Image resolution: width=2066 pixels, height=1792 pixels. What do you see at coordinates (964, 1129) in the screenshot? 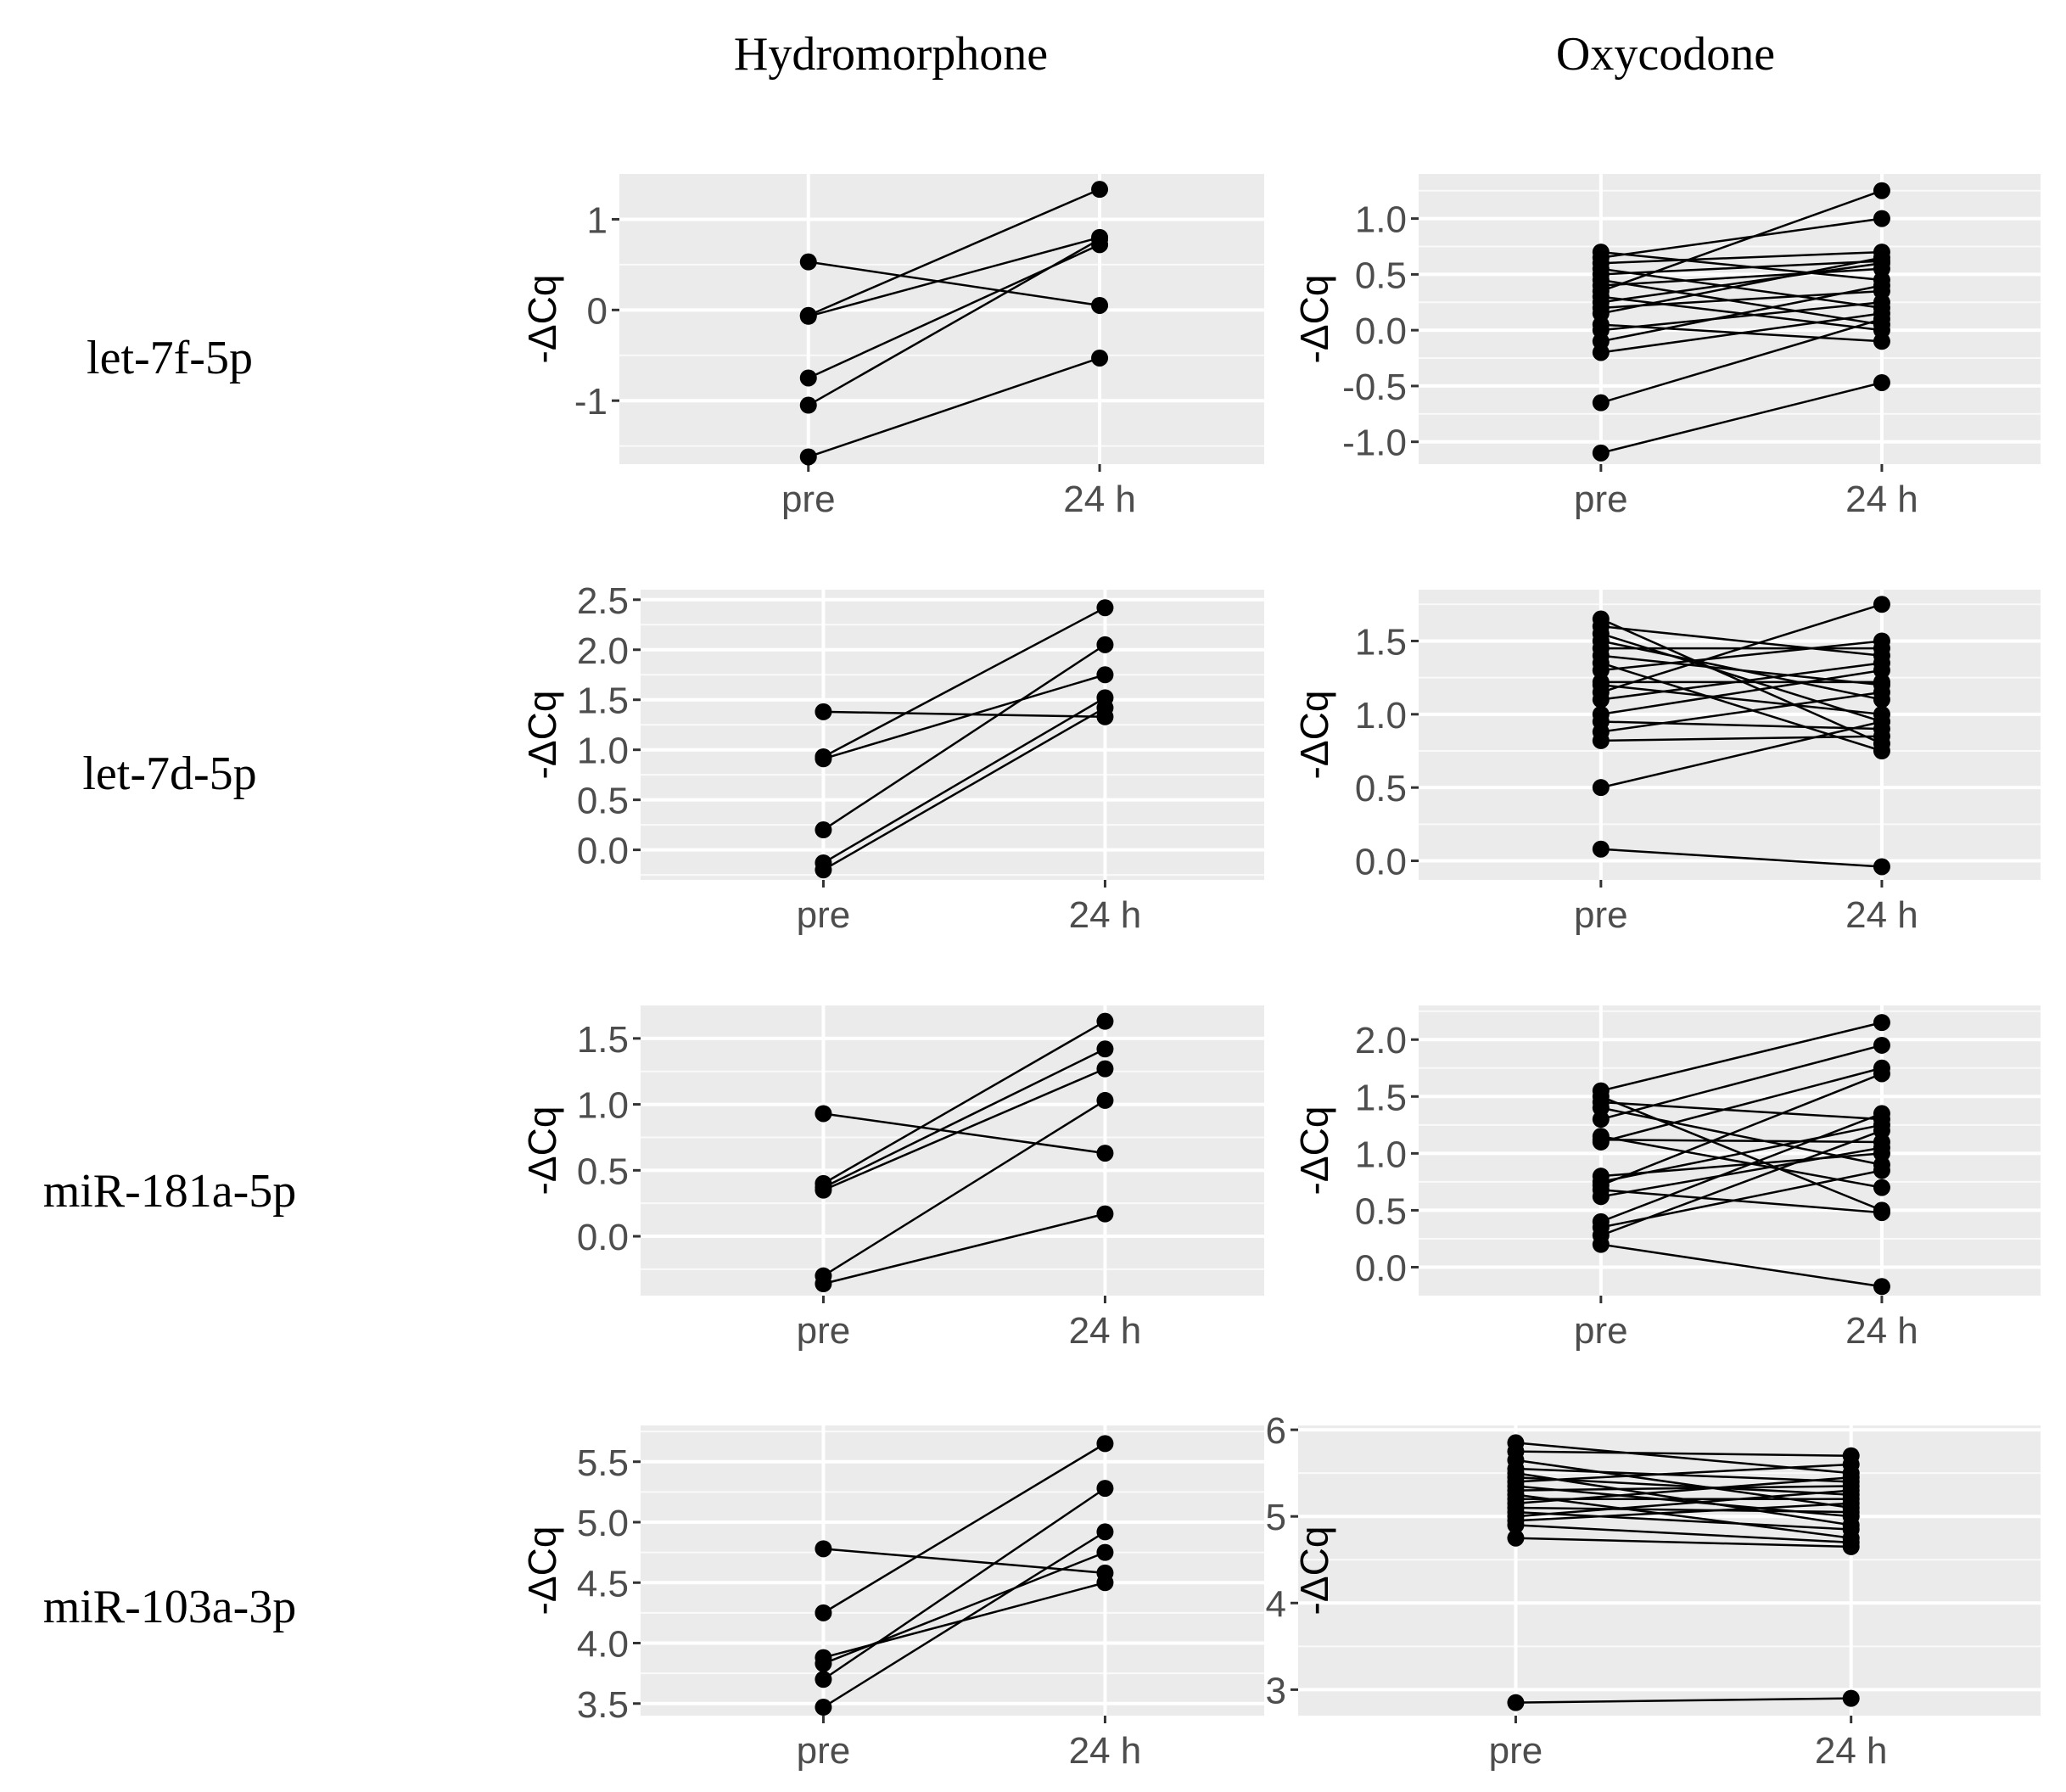
I see `series-line-s4` at bounding box center [964, 1129].